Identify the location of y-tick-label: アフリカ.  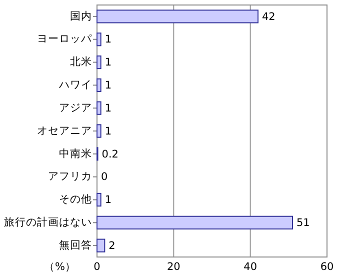
(70, 176).